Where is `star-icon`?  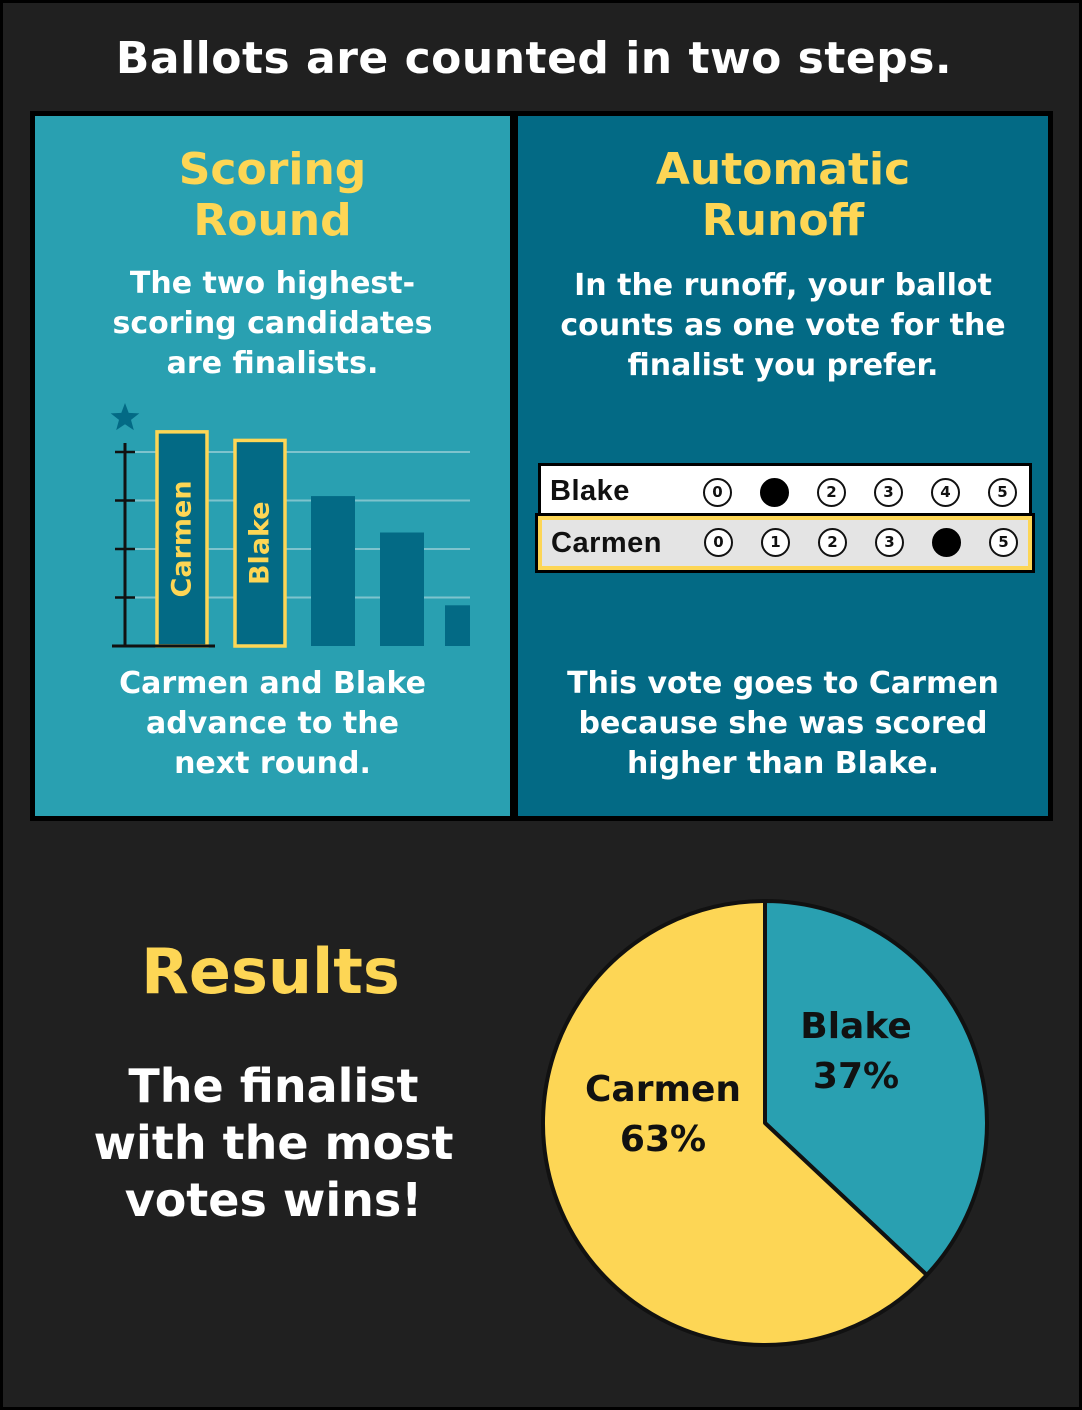 star-icon is located at coordinates (125, 417).